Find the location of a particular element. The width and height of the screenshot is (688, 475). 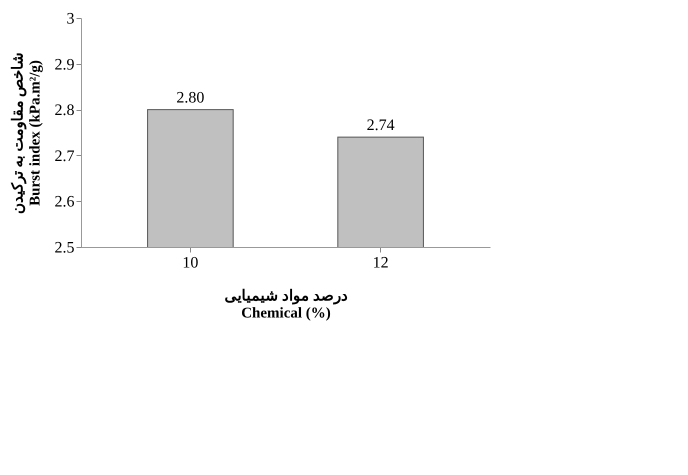

y-tick-label: 2.8 is located at coordinates (64, 111).